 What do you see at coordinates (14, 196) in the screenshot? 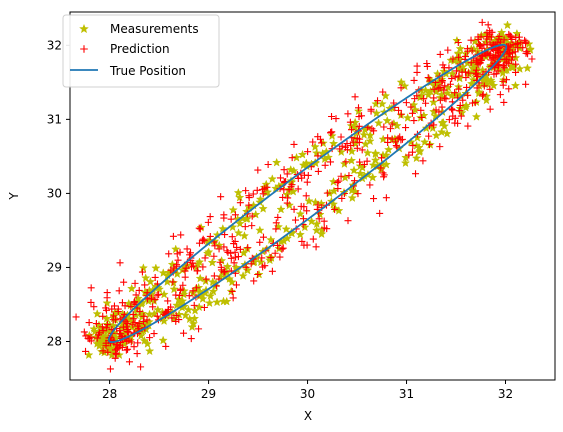
I see `y-axis-label: Y` at bounding box center [14, 196].